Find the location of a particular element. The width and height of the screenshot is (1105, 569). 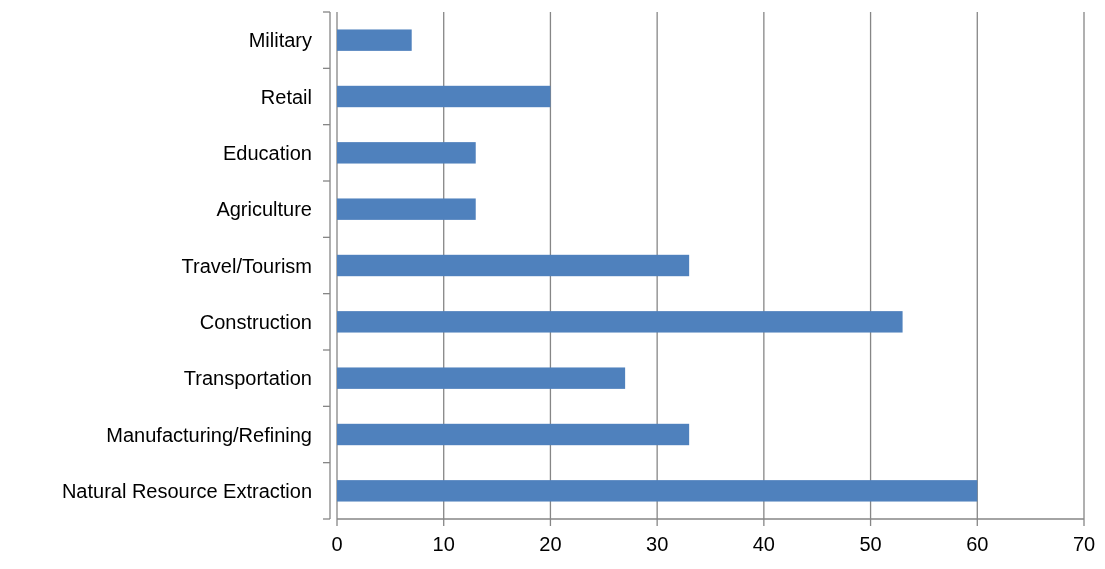

x-tick-label: 70 is located at coordinates (1084, 544).